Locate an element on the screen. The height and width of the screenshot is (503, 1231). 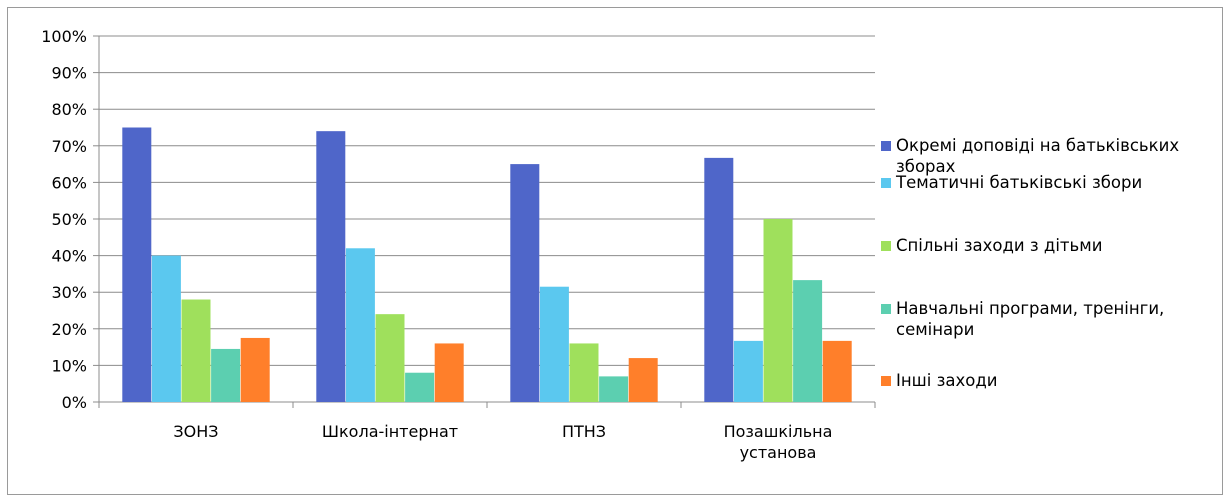
y-tick-label: 50% is located at coordinates (69, 219).